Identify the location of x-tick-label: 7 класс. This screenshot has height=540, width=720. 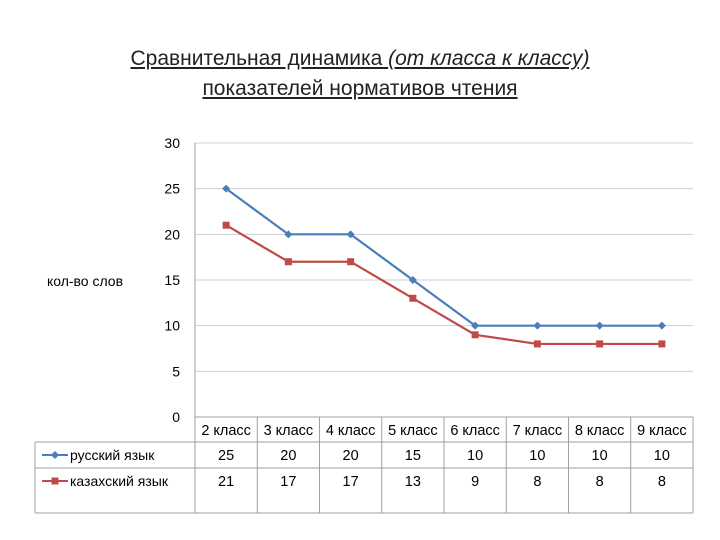
(538, 431).